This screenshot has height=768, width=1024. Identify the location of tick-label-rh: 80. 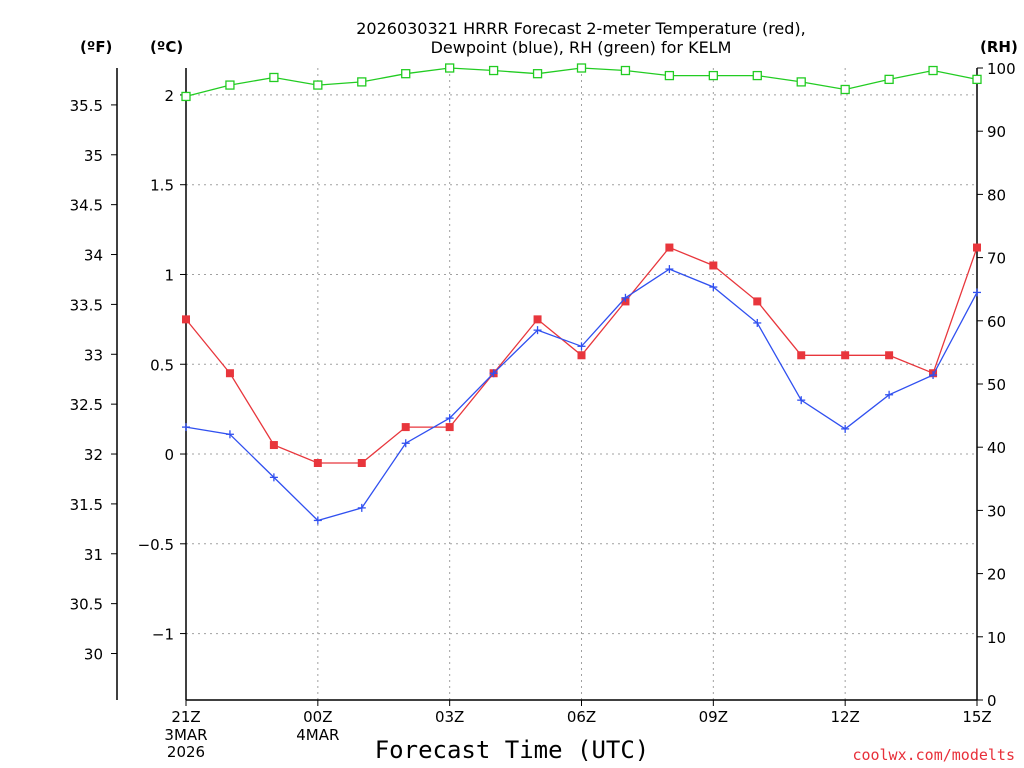
(996, 195).